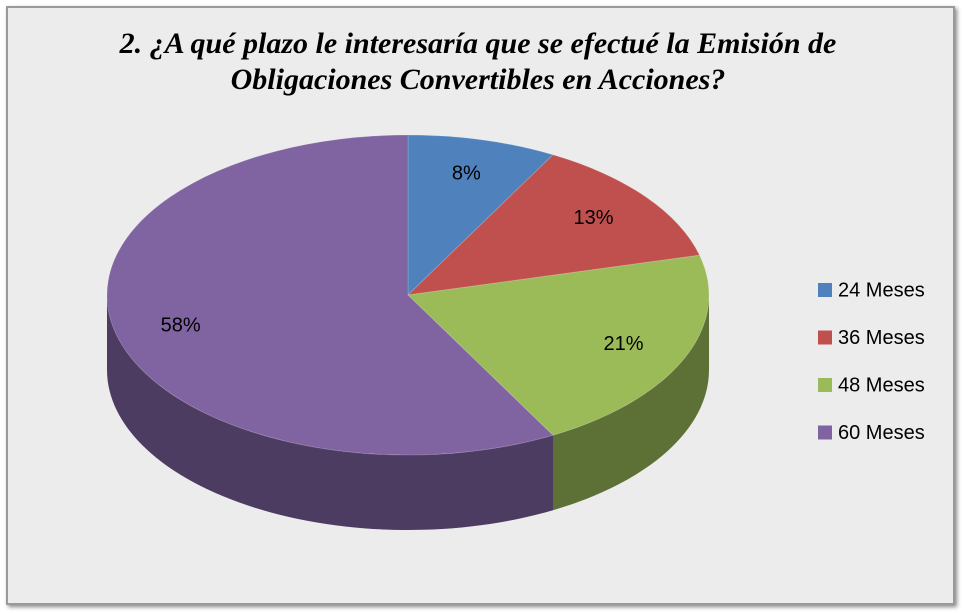 This screenshot has height=613, width=963. I want to click on legend-label: 48 Meses, so click(881, 385).